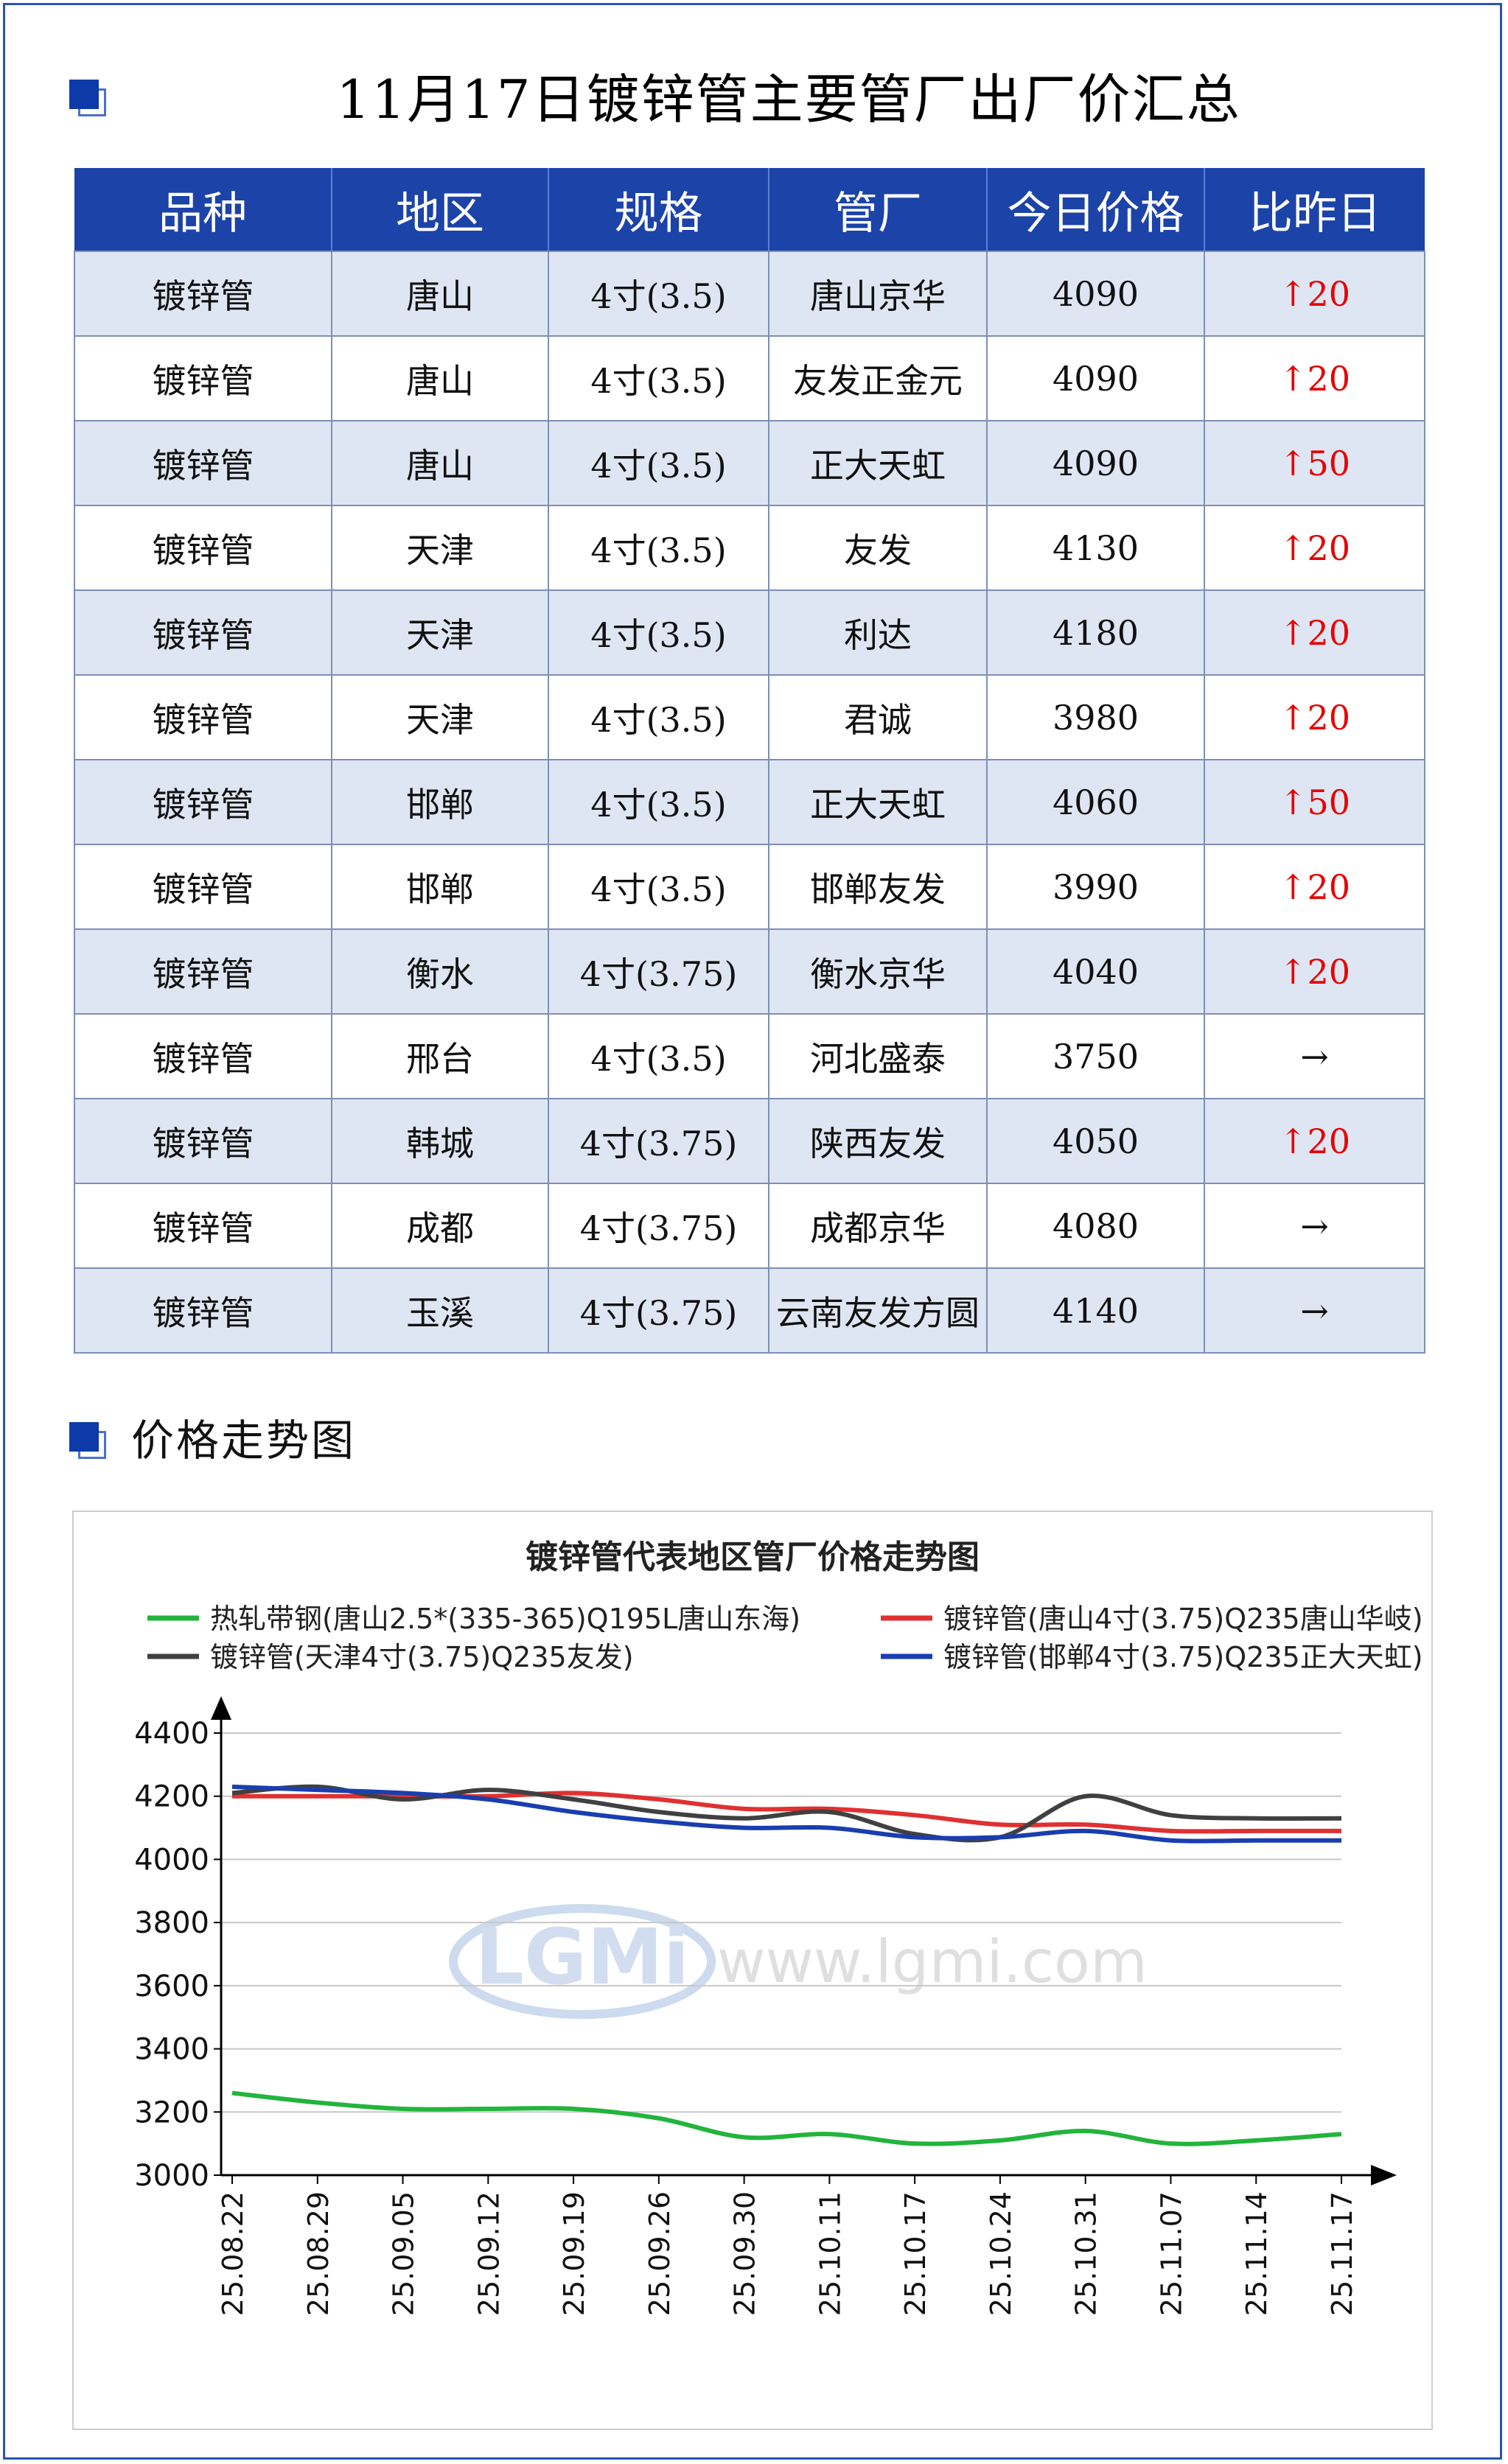 The image size is (1508, 2464). I want to click on watermark-logo: LGMi, so click(582, 1957).